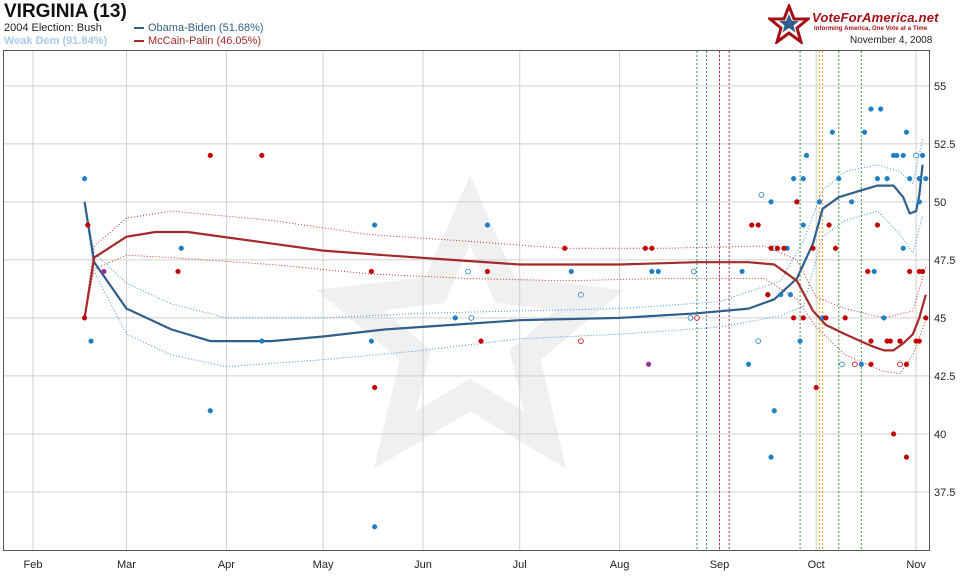  I want to click on y-tick-label: 42.5, so click(944, 377).